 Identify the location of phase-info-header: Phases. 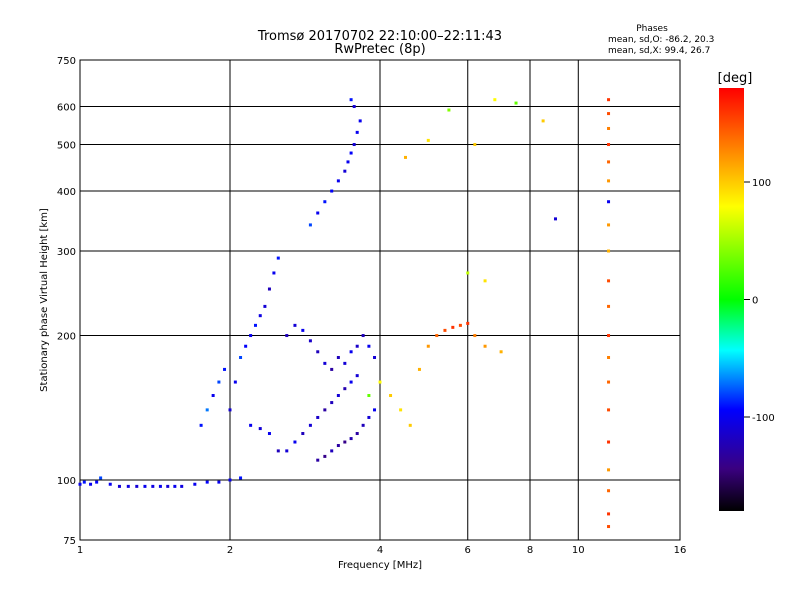
(652, 29).